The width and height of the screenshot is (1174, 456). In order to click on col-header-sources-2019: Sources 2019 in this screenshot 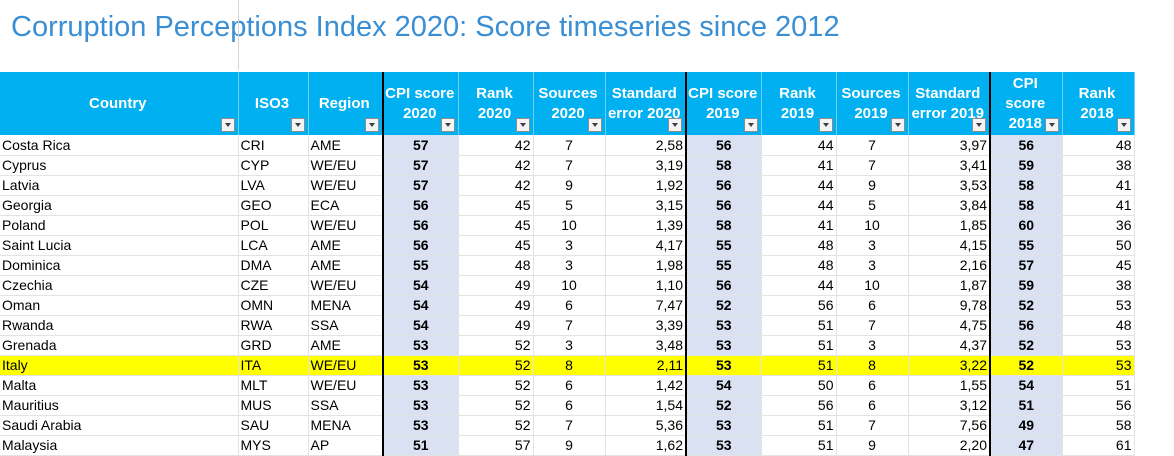, I will do `click(872, 103)`.